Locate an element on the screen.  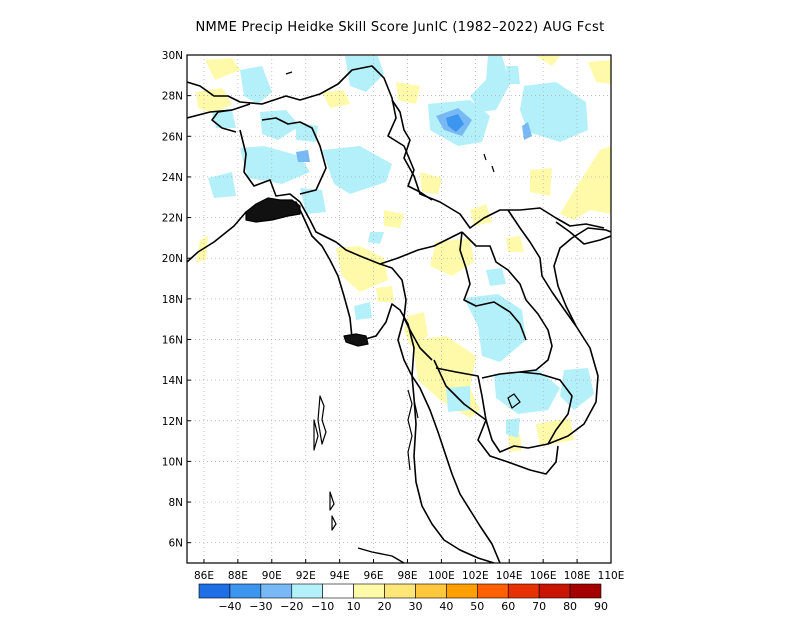
border-thai-myanmar-south is located at coordinates (405, 347).